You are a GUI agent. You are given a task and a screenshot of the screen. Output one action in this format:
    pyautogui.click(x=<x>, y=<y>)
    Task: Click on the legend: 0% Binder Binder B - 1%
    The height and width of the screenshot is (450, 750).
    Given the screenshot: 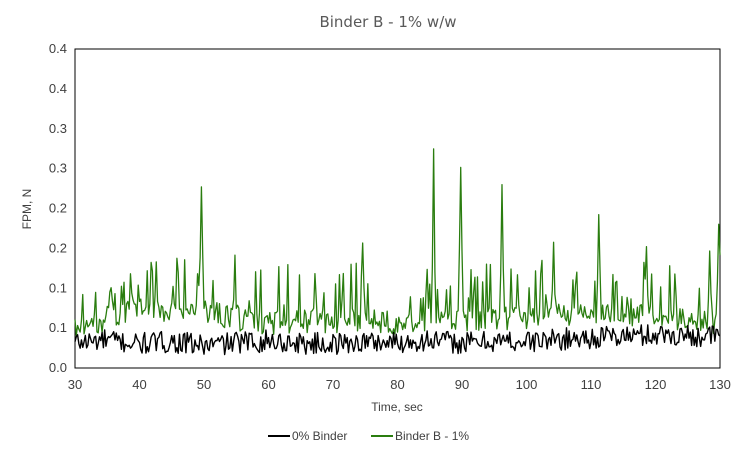 What is the action you would take?
    pyautogui.click(x=368, y=436)
    